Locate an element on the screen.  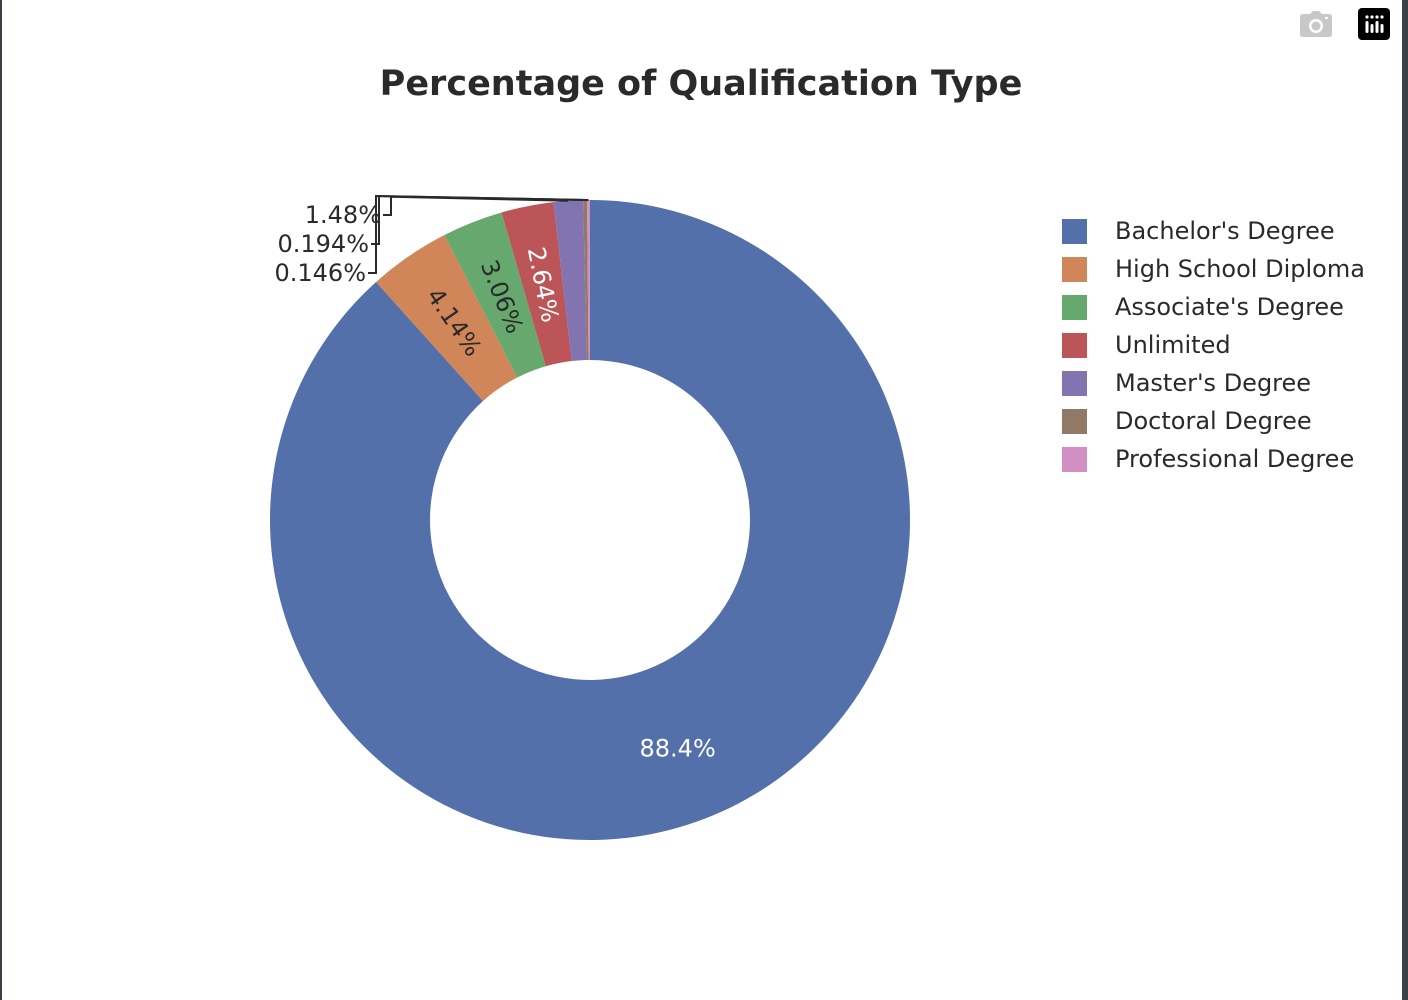
legend-label: High School Diploma is located at coordinates (1240, 269).